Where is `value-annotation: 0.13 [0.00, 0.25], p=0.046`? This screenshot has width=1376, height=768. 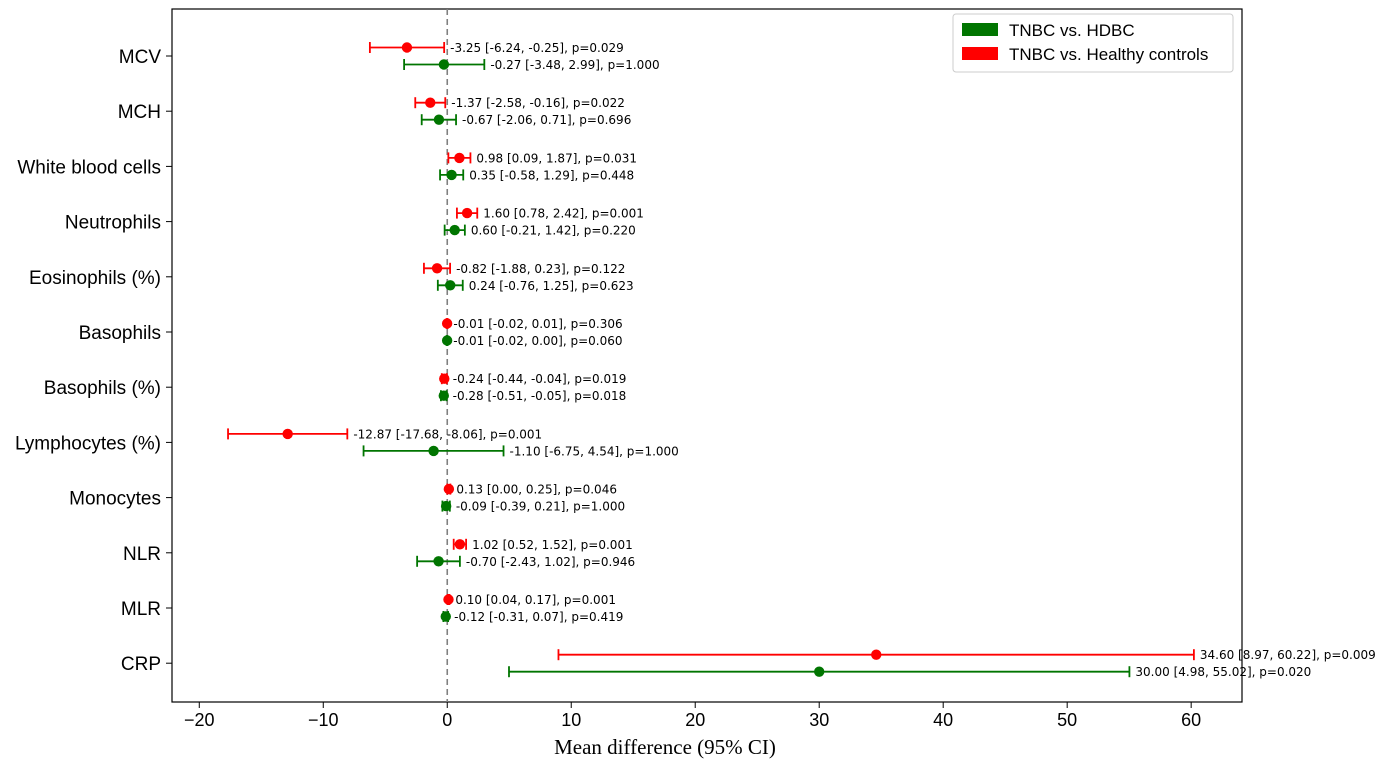 value-annotation: 0.13 [0.00, 0.25], p=0.046 is located at coordinates (536, 490).